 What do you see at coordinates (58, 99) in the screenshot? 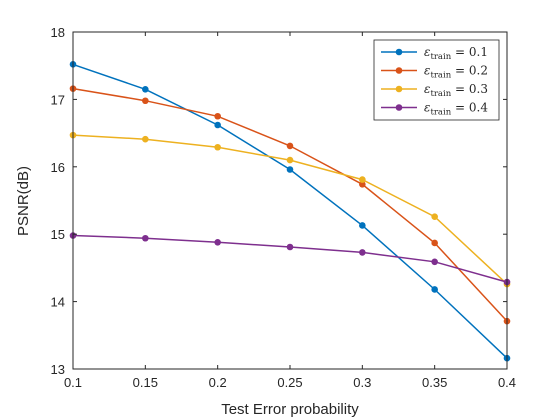
I see `y-tick-label: 17` at bounding box center [58, 99].